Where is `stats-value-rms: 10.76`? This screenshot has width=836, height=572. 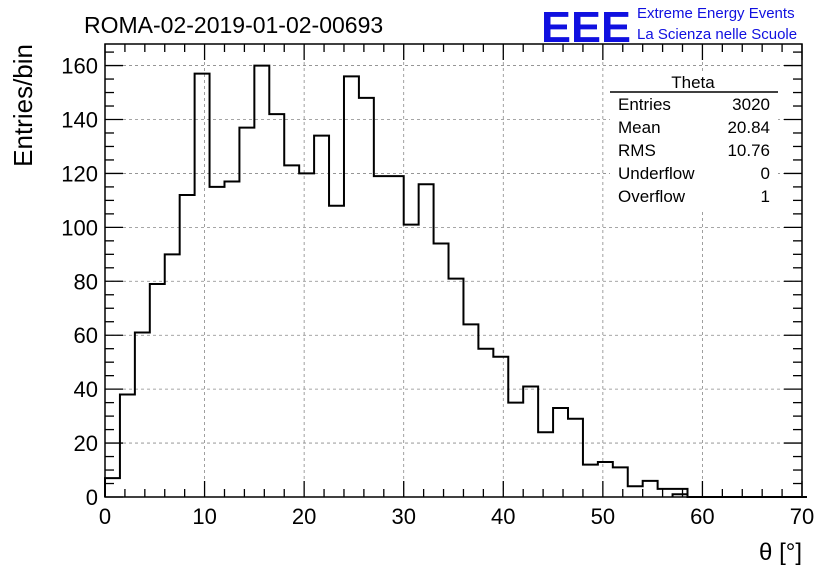
stats-value-rms: 10.76 is located at coordinates (748, 150).